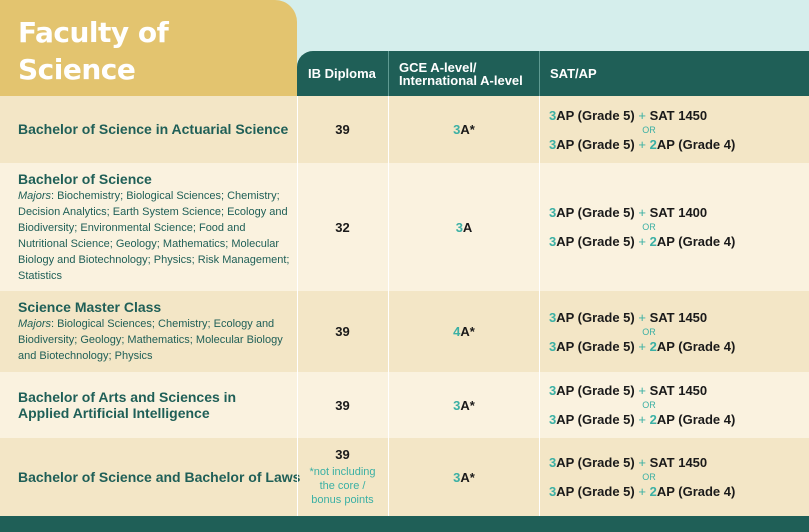 The height and width of the screenshot is (532, 809). What do you see at coordinates (438, 67) in the screenshot?
I see `header-gce-line-1: GCE A-level/` at bounding box center [438, 67].